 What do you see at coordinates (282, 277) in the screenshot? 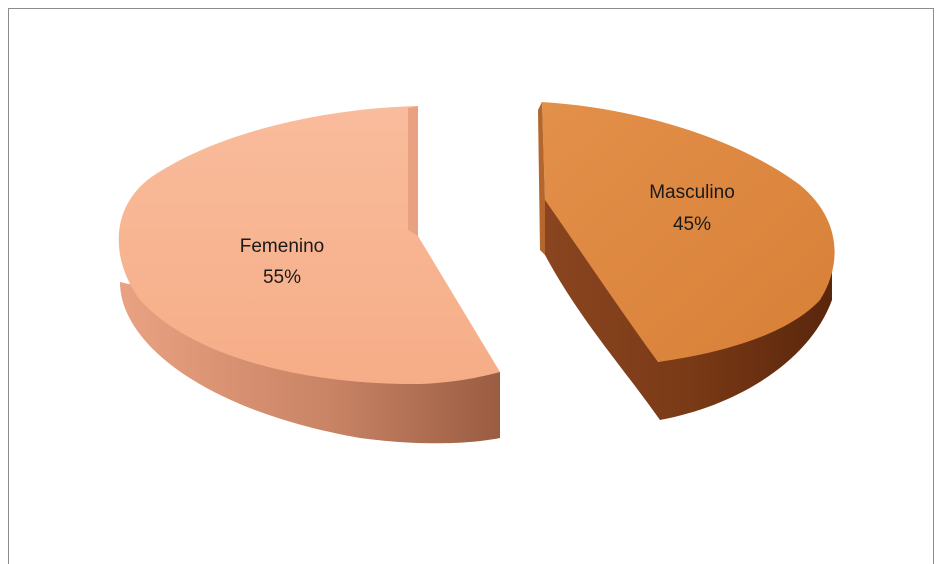
I see `femenino-percent: 55%` at bounding box center [282, 277].